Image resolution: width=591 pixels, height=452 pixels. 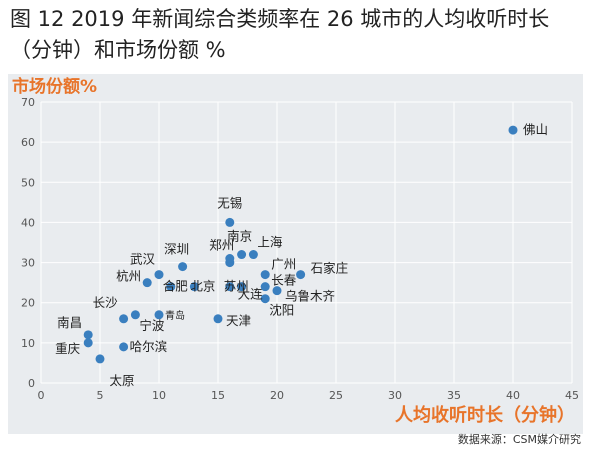 What do you see at coordinates (239, 236) in the screenshot?
I see `point-label: 南京` at bounding box center [239, 236].